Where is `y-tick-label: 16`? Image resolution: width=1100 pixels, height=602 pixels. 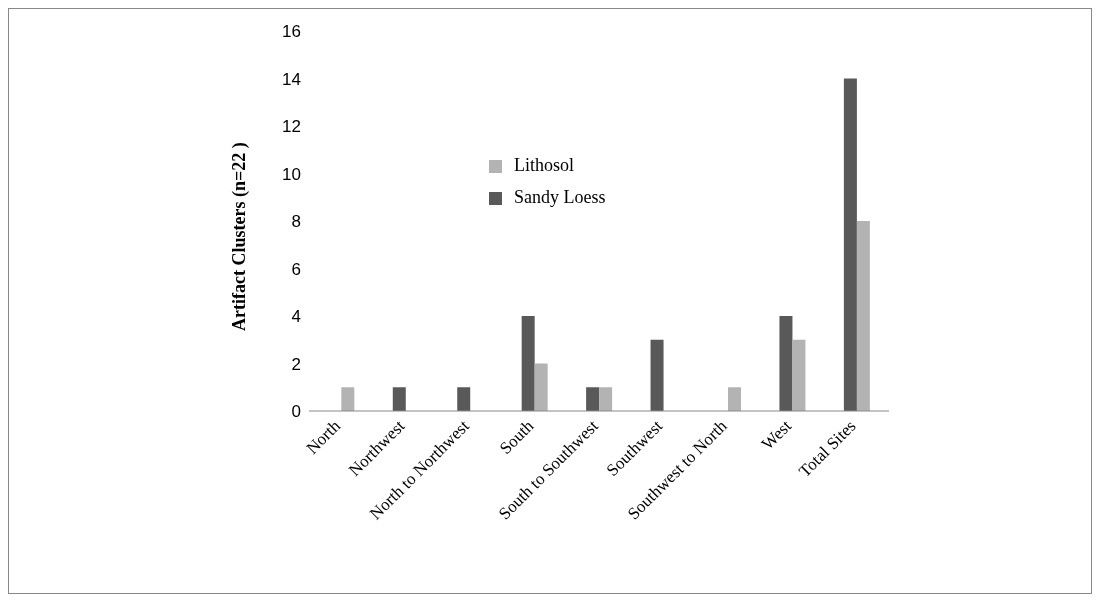 y-tick-label: 16 is located at coordinates (291, 32).